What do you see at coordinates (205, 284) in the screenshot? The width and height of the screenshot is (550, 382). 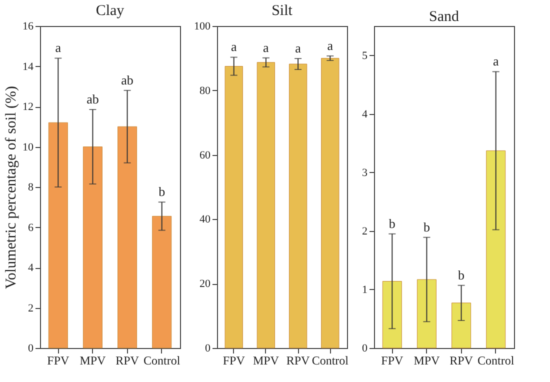 I see `y-tick-label: 20` at bounding box center [205, 284].